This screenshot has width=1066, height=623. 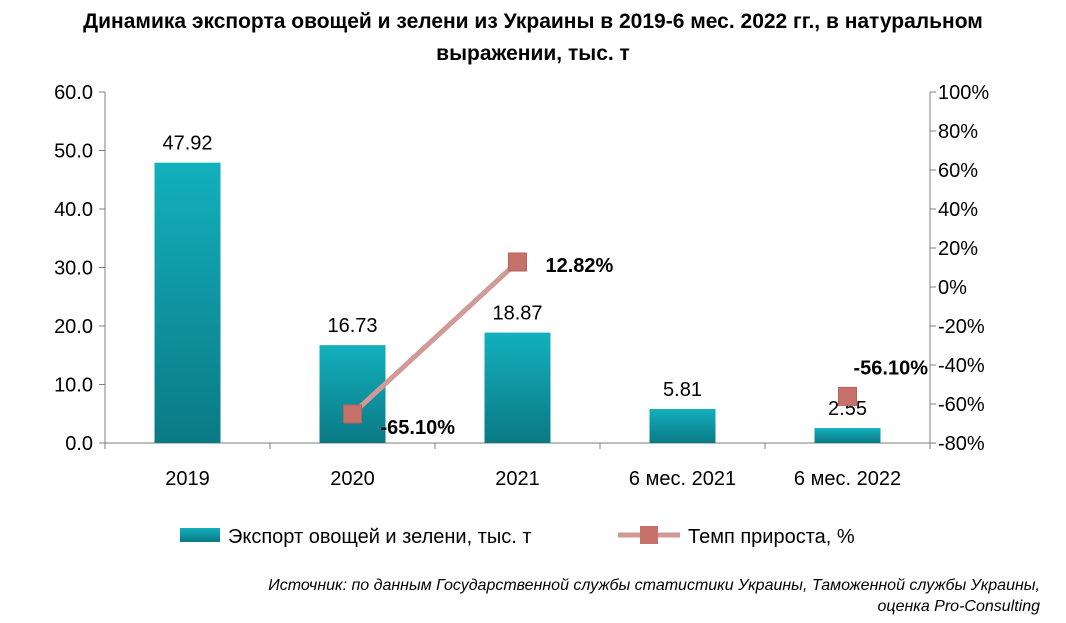 I want to click on bar-value-label: 5.81, so click(x=682, y=390).